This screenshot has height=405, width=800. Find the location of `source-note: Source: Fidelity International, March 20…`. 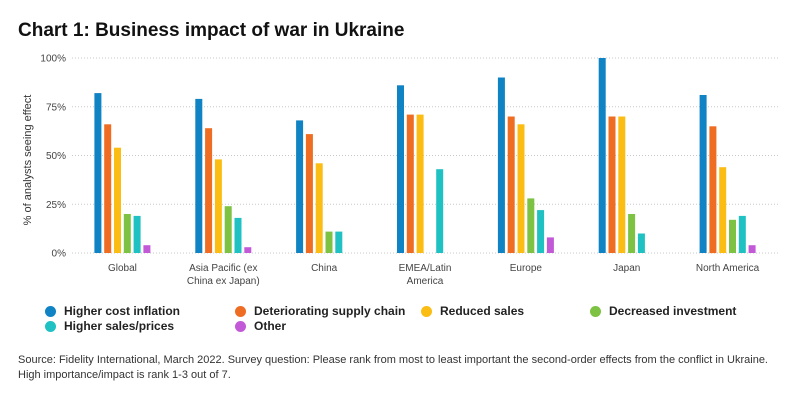

source-note: Source: Fidelity International, March 20… is located at coordinates (393, 367).